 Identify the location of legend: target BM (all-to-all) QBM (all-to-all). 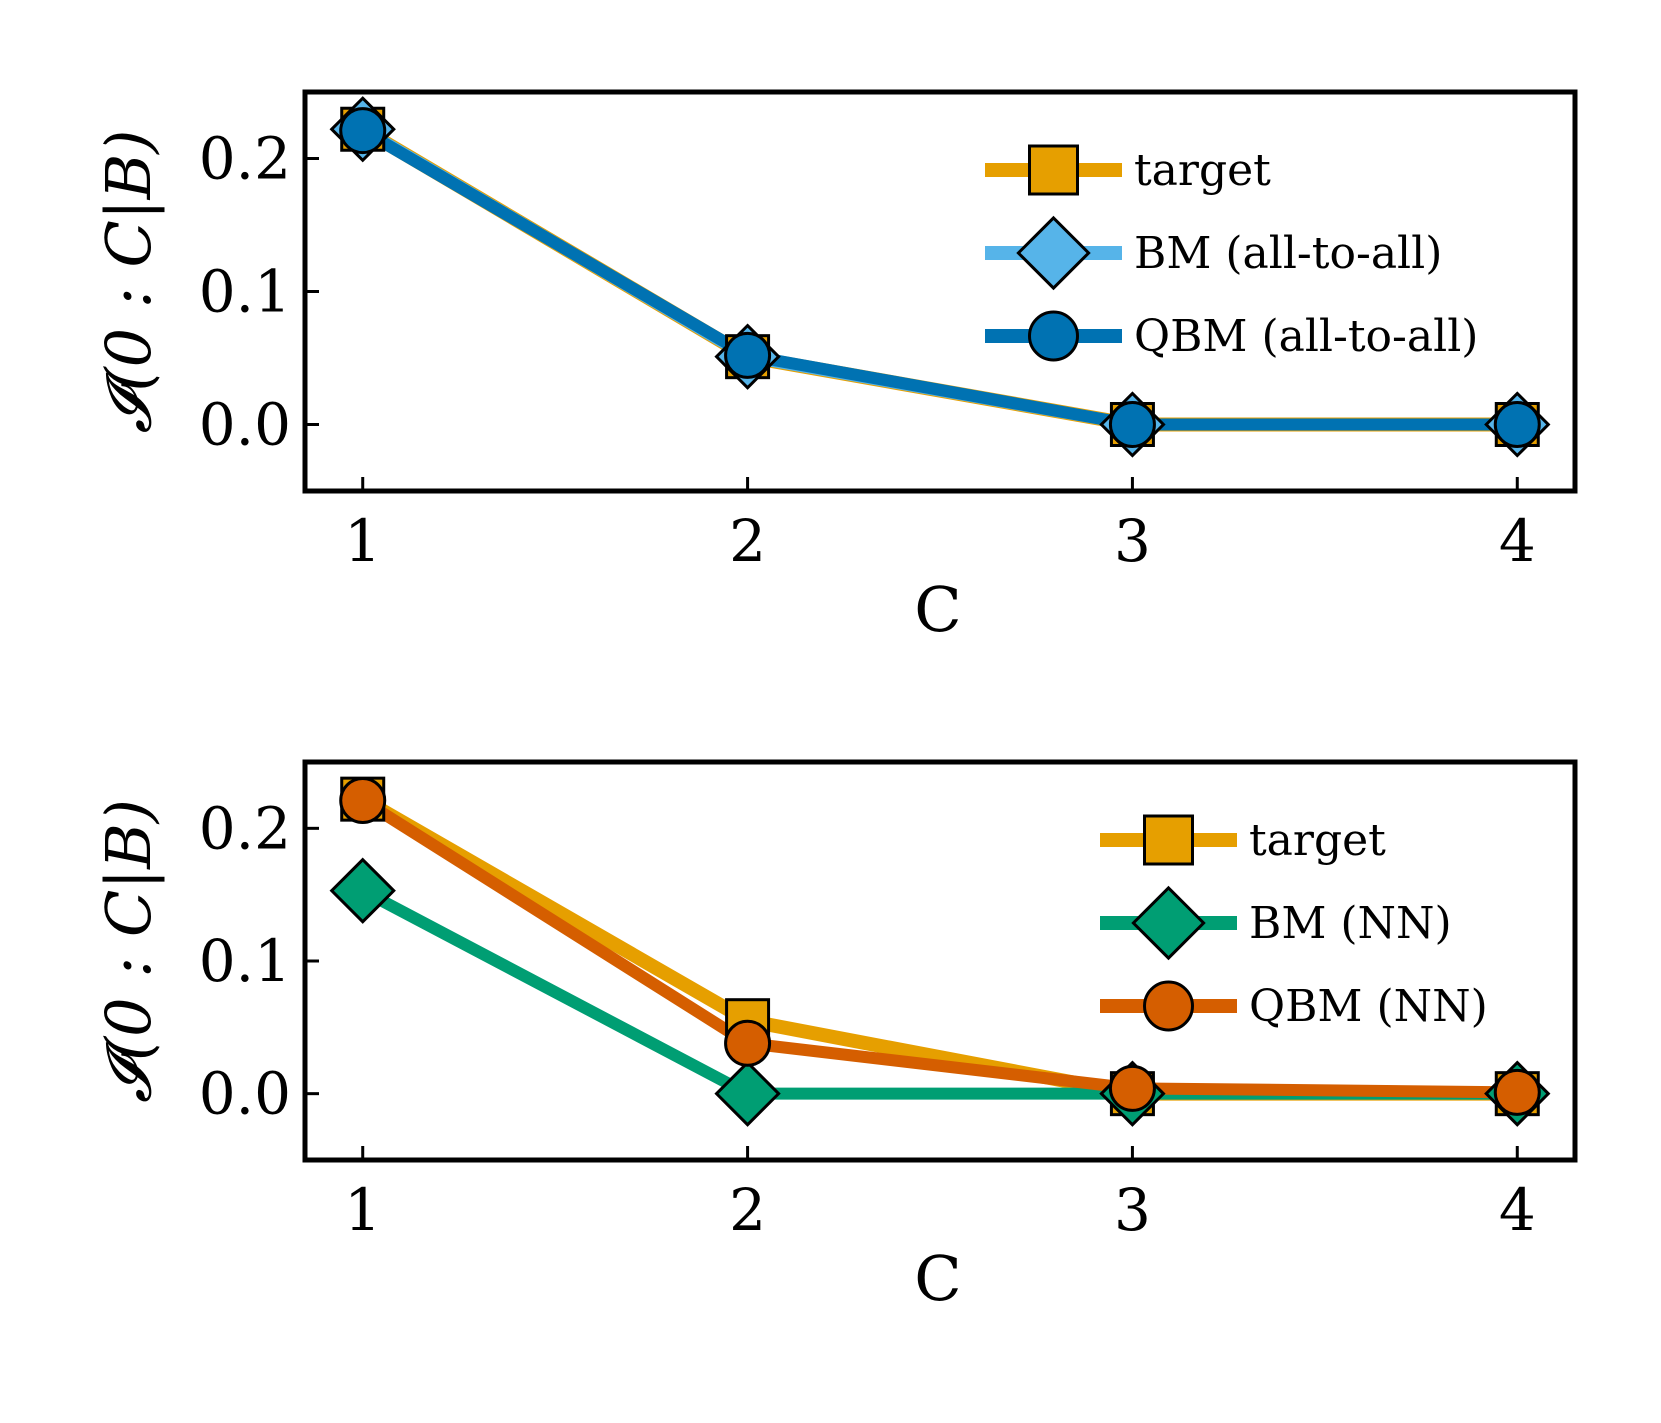
(1231, 253).